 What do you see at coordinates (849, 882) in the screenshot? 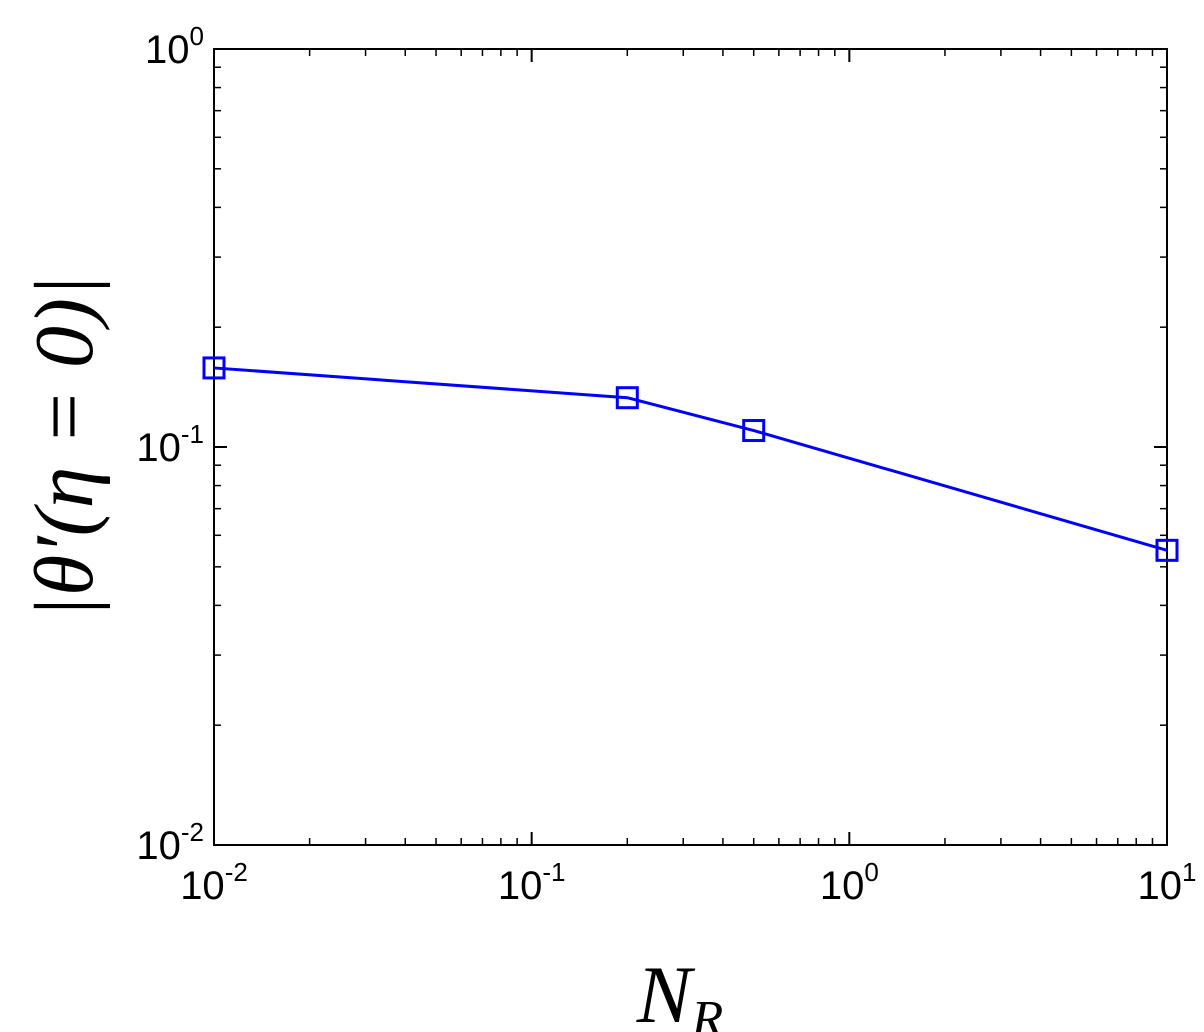
I see `x-tick-label: 10⁰` at bounding box center [849, 882].